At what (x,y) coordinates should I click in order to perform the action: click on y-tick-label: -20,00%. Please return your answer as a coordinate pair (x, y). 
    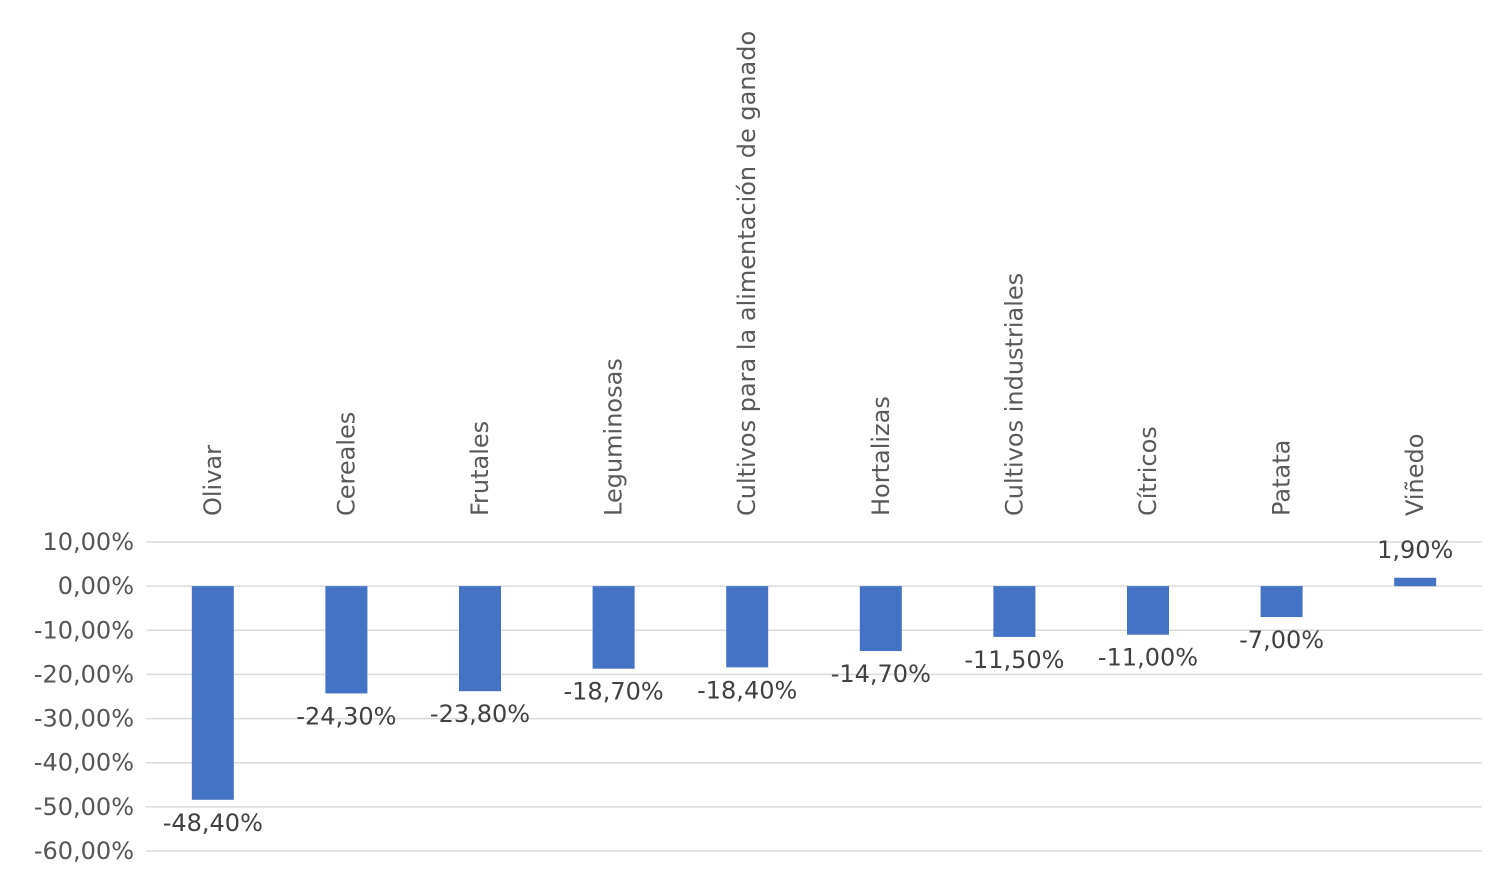
    Looking at the image, I should click on (84, 674).